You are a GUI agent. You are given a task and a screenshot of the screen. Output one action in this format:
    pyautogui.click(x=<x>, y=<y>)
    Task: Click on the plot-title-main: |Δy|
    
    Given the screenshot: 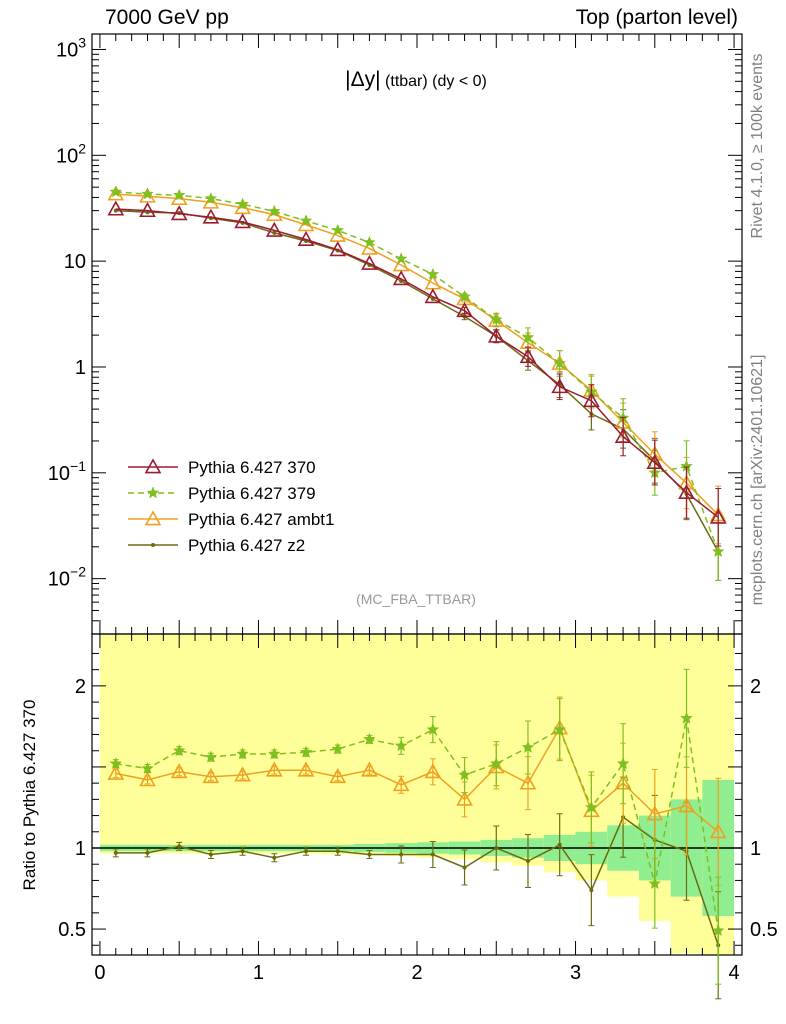 What is the action you would take?
    pyautogui.click(x=362, y=79)
    